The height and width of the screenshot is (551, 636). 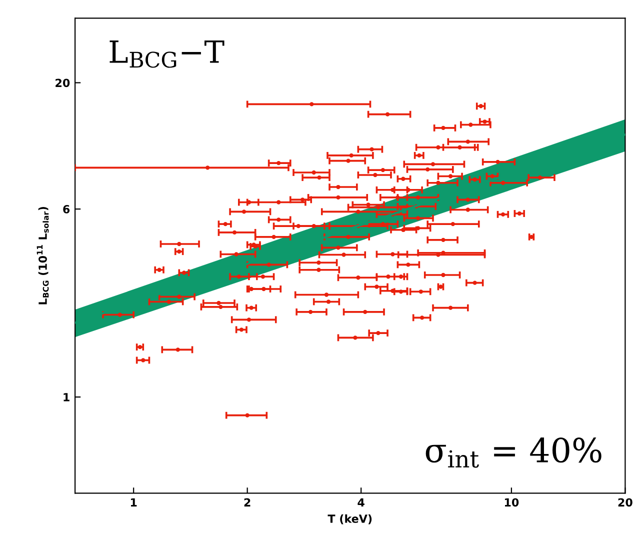 I want to click on text: L$_{BCG}$−T, so click(x=167, y=54).